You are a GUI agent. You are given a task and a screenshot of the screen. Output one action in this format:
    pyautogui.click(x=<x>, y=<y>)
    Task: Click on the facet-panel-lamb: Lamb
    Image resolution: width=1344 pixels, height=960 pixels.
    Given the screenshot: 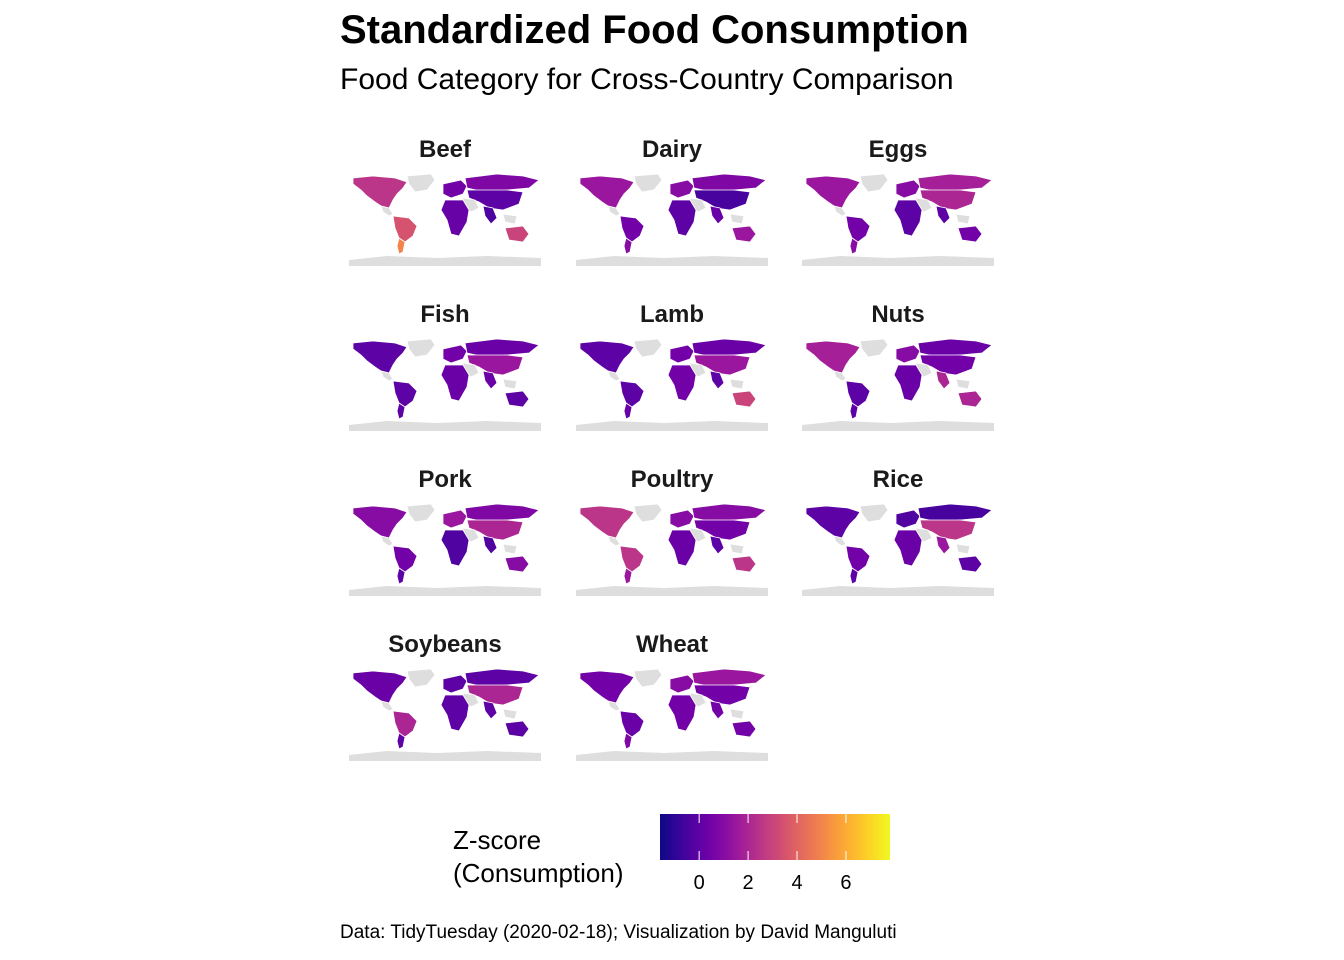 What is the action you would take?
    pyautogui.click(x=672, y=376)
    